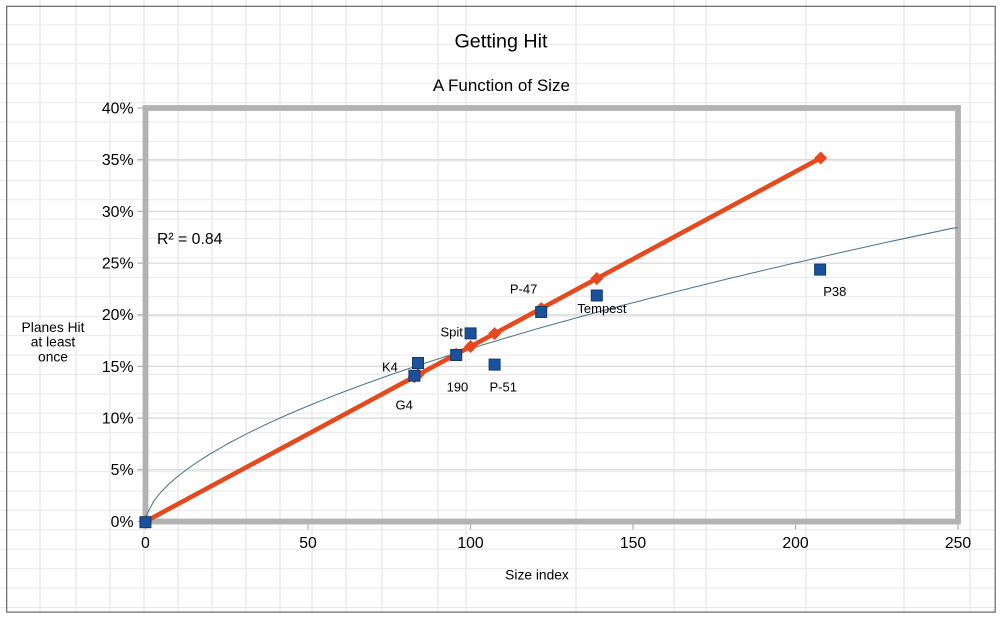 The height and width of the screenshot is (623, 1000). What do you see at coordinates (118, 419) in the screenshot?
I see `svg-text: 10%` at bounding box center [118, 419].